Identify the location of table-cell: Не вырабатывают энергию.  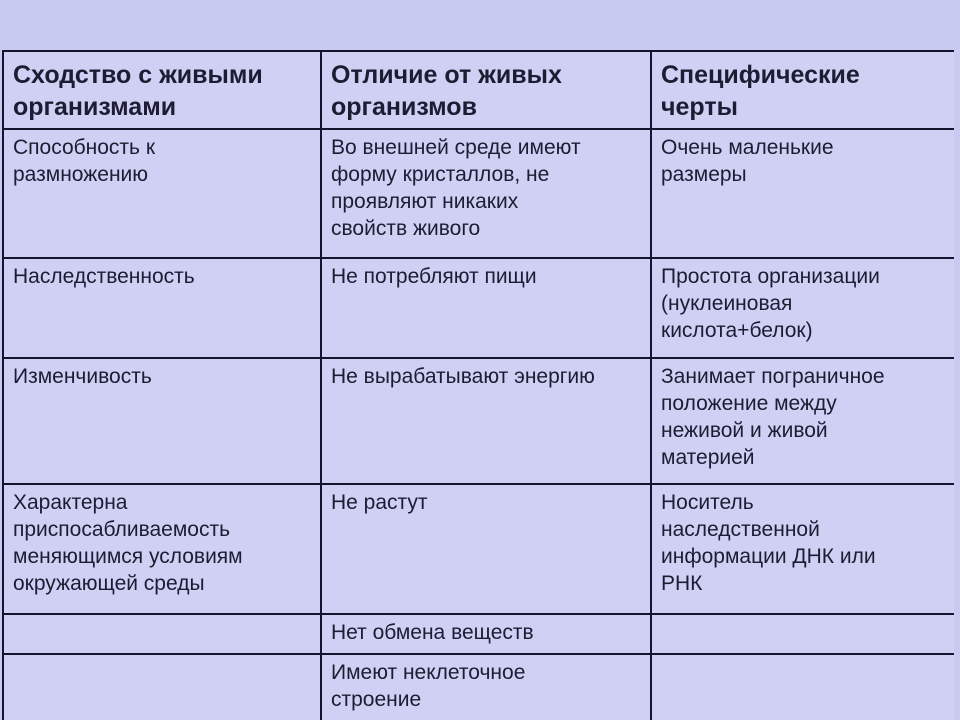
(486, 421).